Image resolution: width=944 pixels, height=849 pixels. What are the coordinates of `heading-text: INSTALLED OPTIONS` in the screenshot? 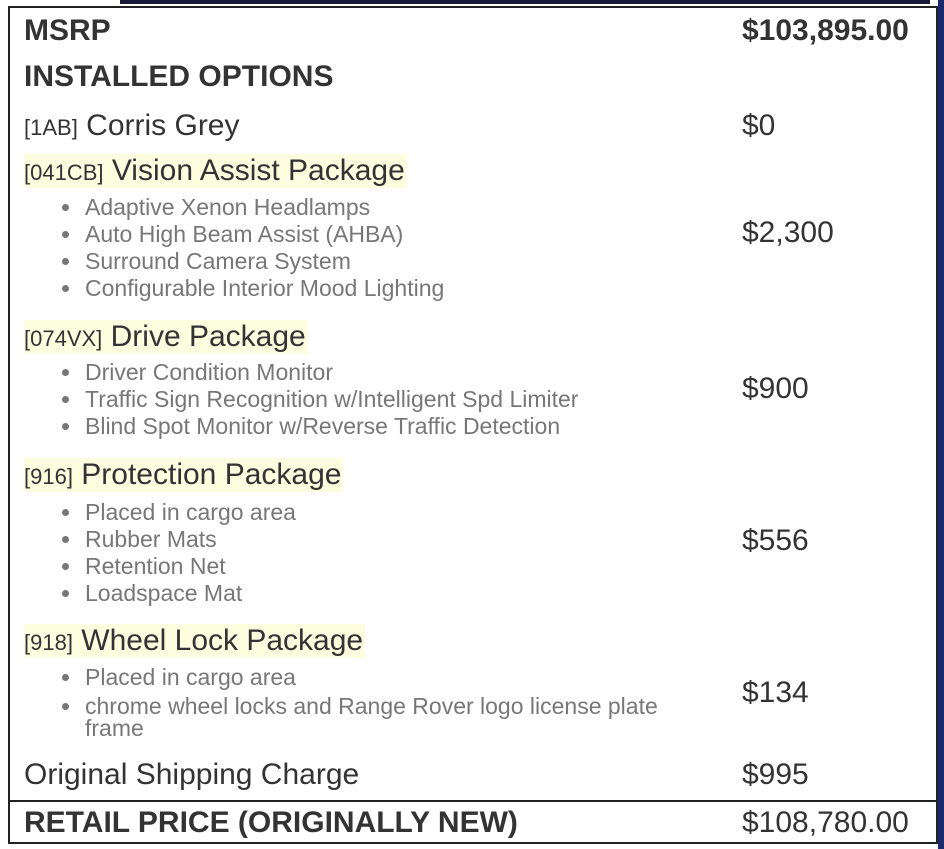 It's located at (179, 76).